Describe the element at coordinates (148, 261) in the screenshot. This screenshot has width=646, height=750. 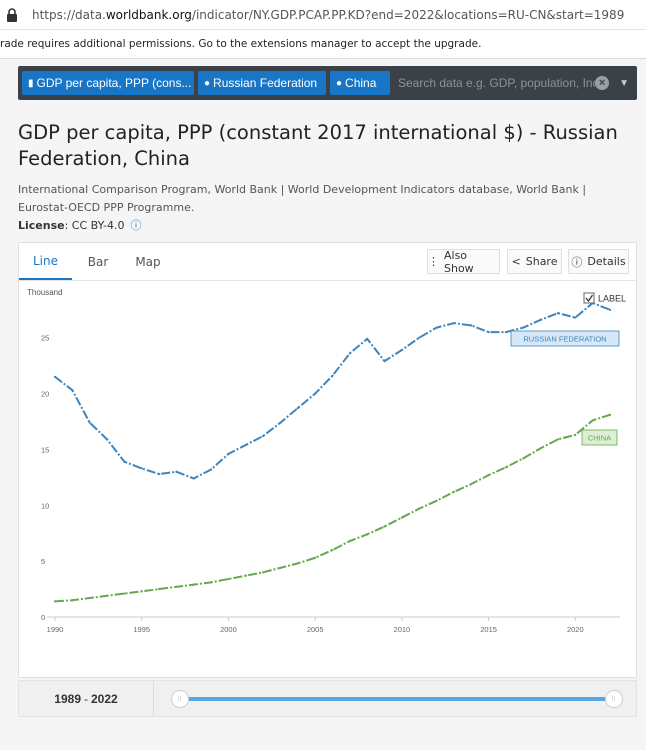
I see `tab-map: Map` at that location.